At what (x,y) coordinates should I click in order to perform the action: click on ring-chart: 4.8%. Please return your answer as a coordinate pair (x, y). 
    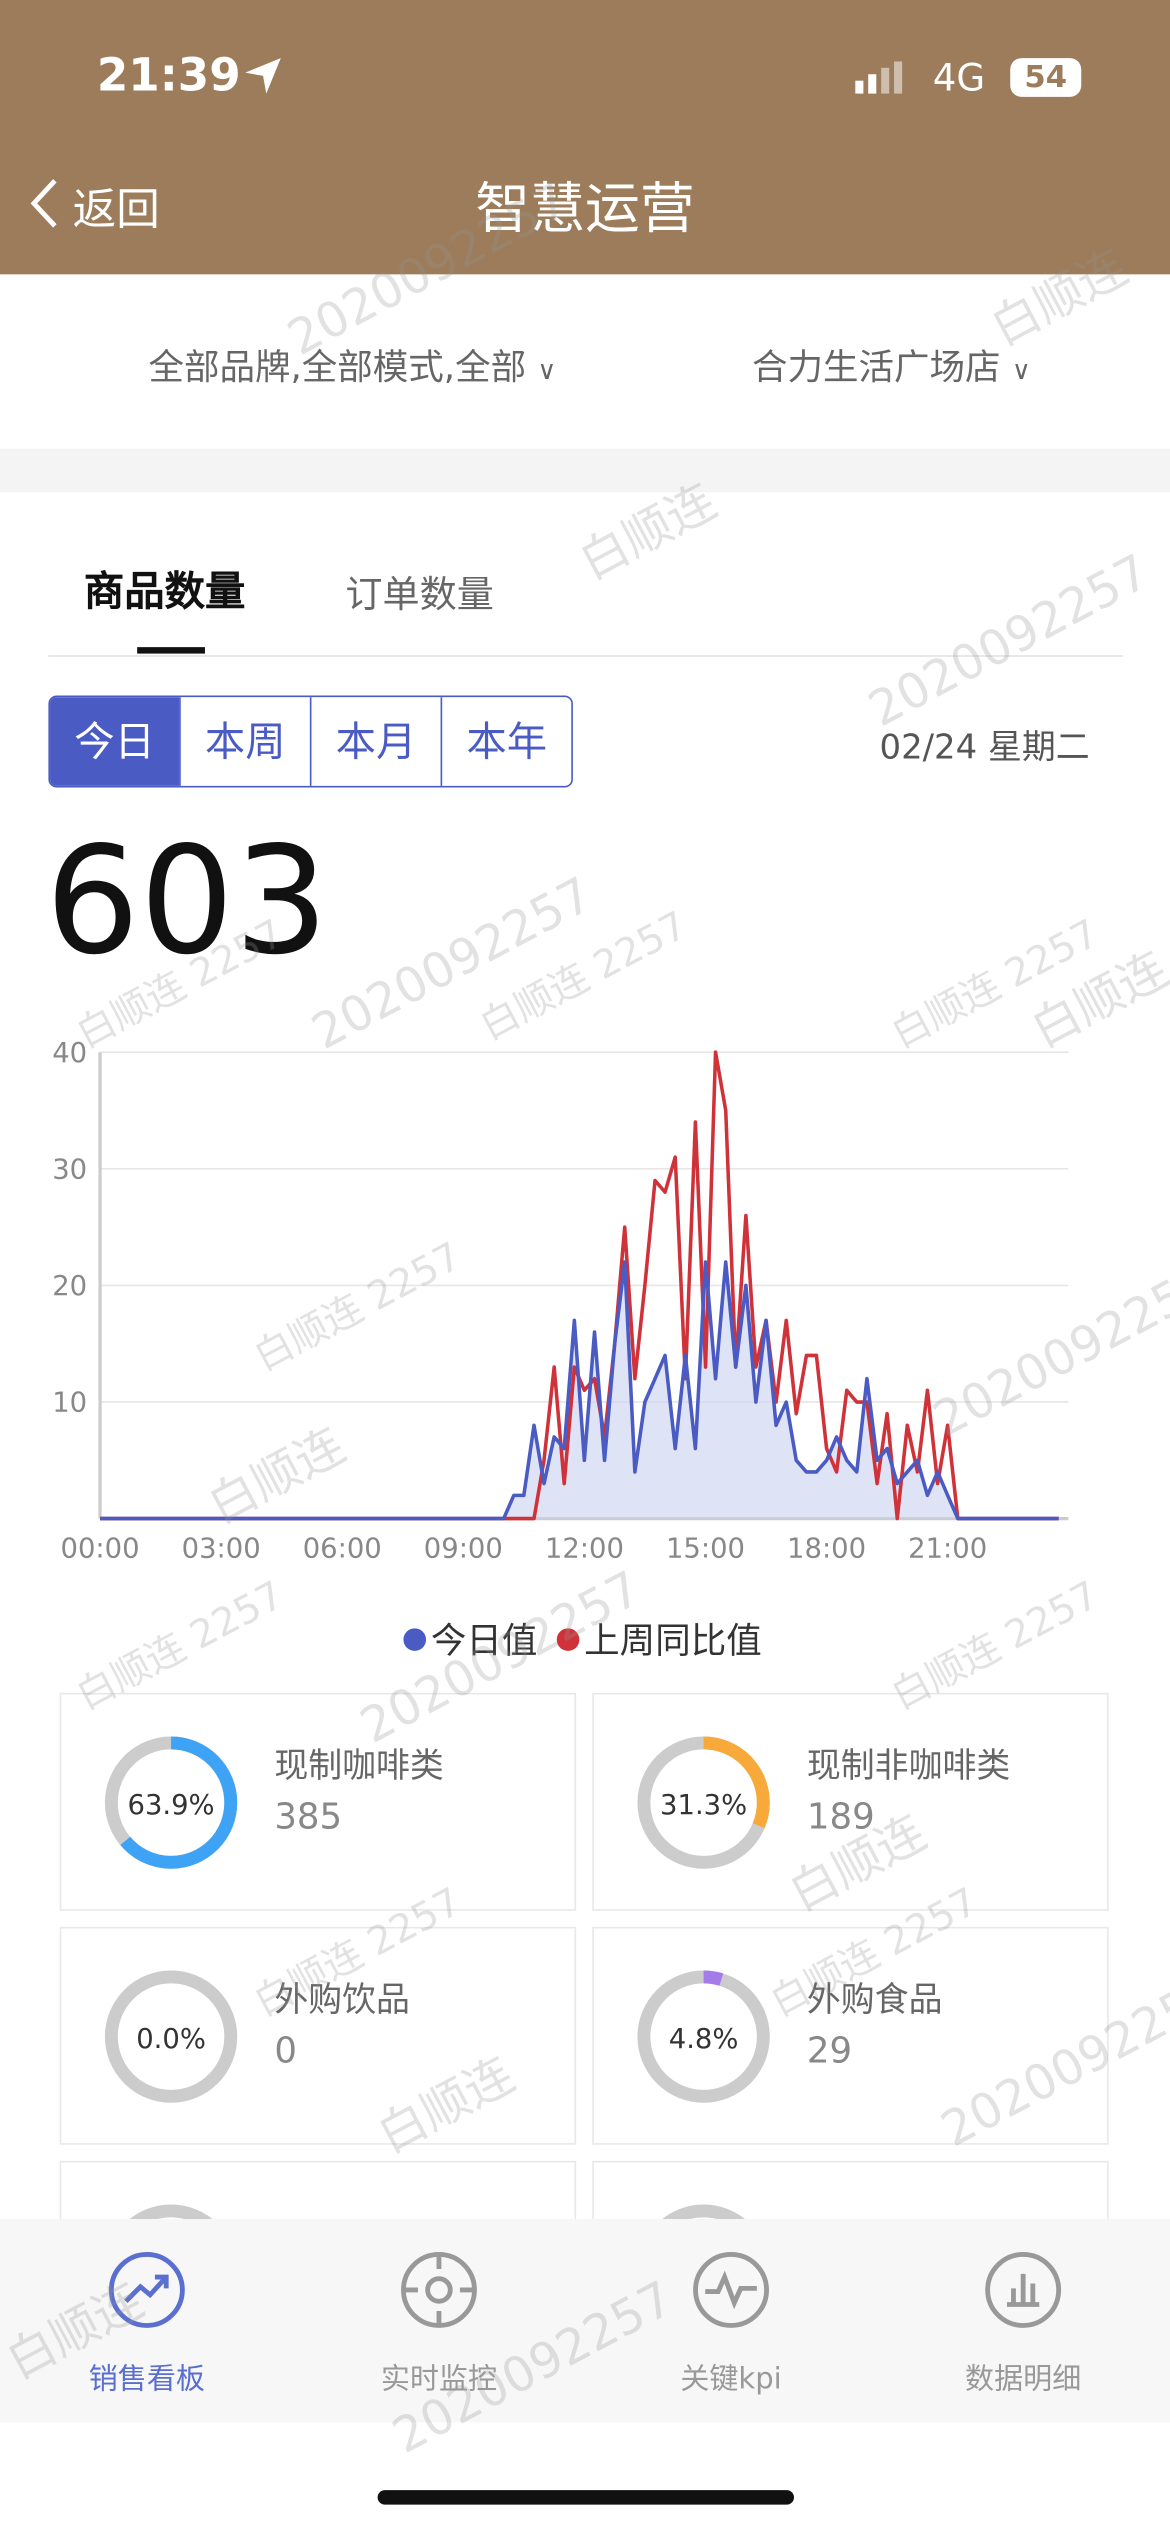
    Looking at the image, I should click on (703, 2036).